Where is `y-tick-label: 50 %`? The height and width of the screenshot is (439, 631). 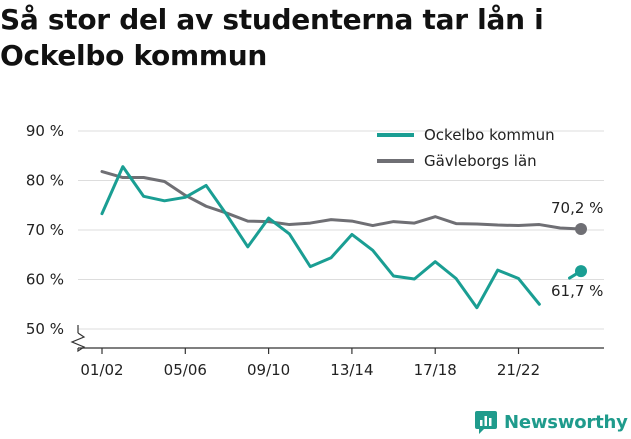
y-tick-label: 50 % is located at coordinates (45, 329).